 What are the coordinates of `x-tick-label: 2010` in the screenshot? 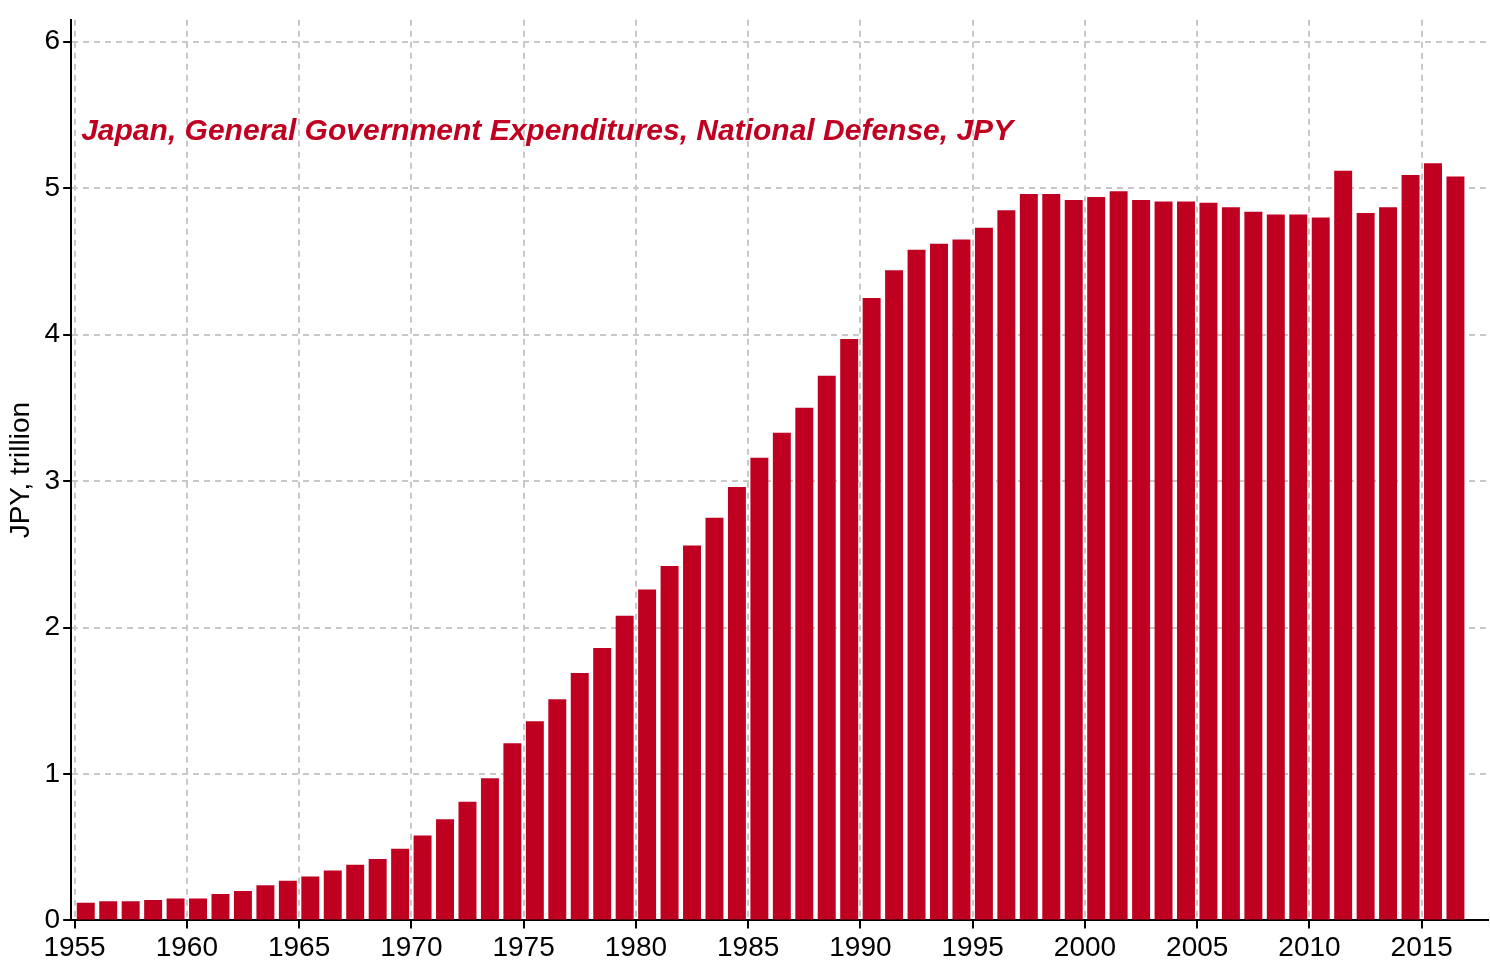 It's located at (1309, 946).